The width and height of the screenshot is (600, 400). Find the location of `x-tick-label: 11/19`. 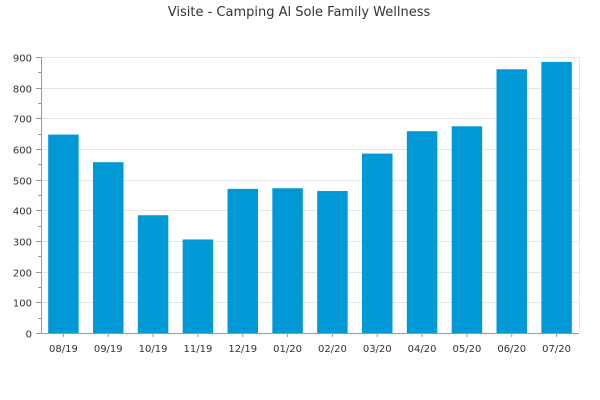

x-tick-label: 11/19 is located at coordinates (198, 349).